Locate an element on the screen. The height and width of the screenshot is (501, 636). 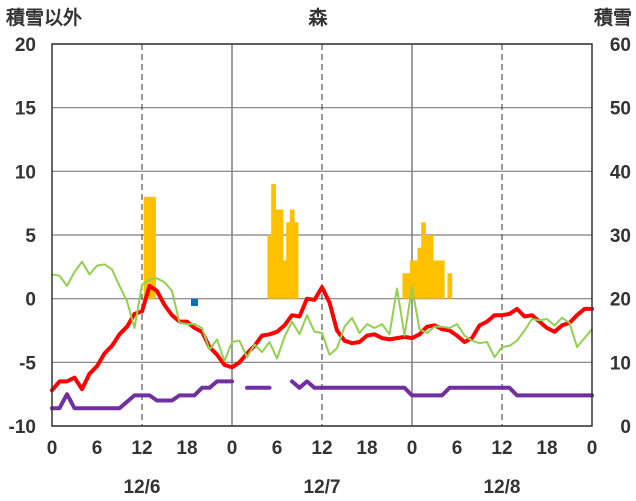
left-tick-label: -5 is located at coordinates (27, 363).